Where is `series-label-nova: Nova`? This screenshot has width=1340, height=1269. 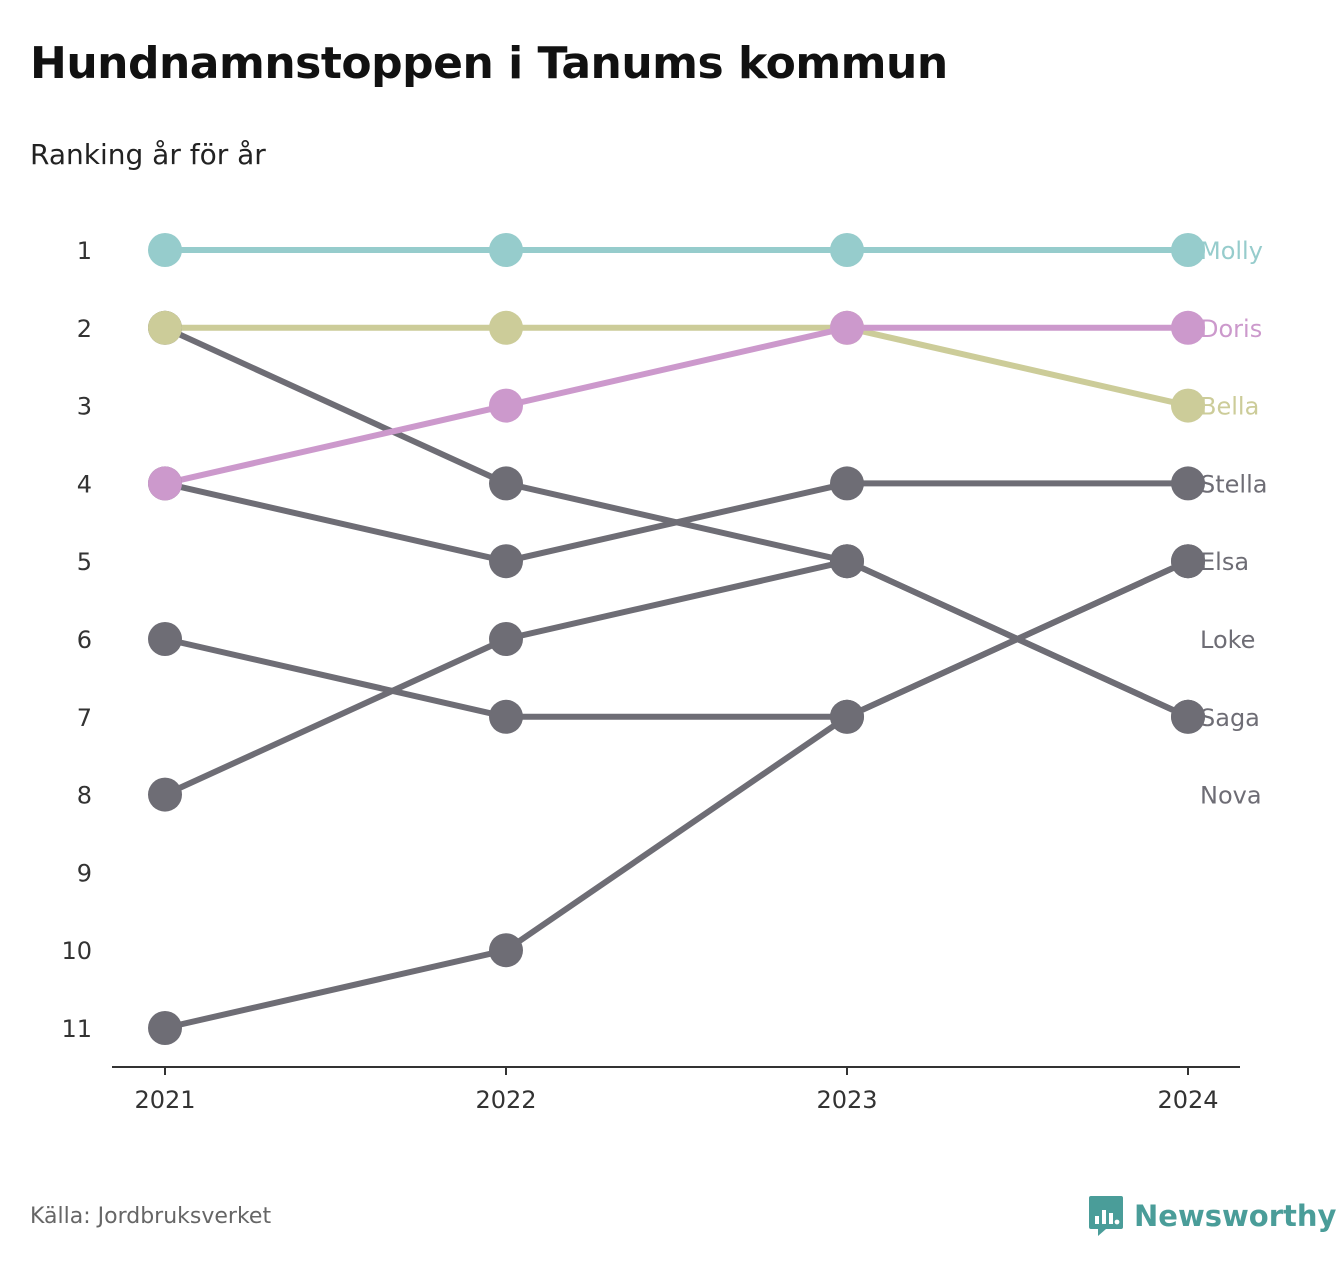 series-label-nova: Nova is located at coordinates (1231, 796).